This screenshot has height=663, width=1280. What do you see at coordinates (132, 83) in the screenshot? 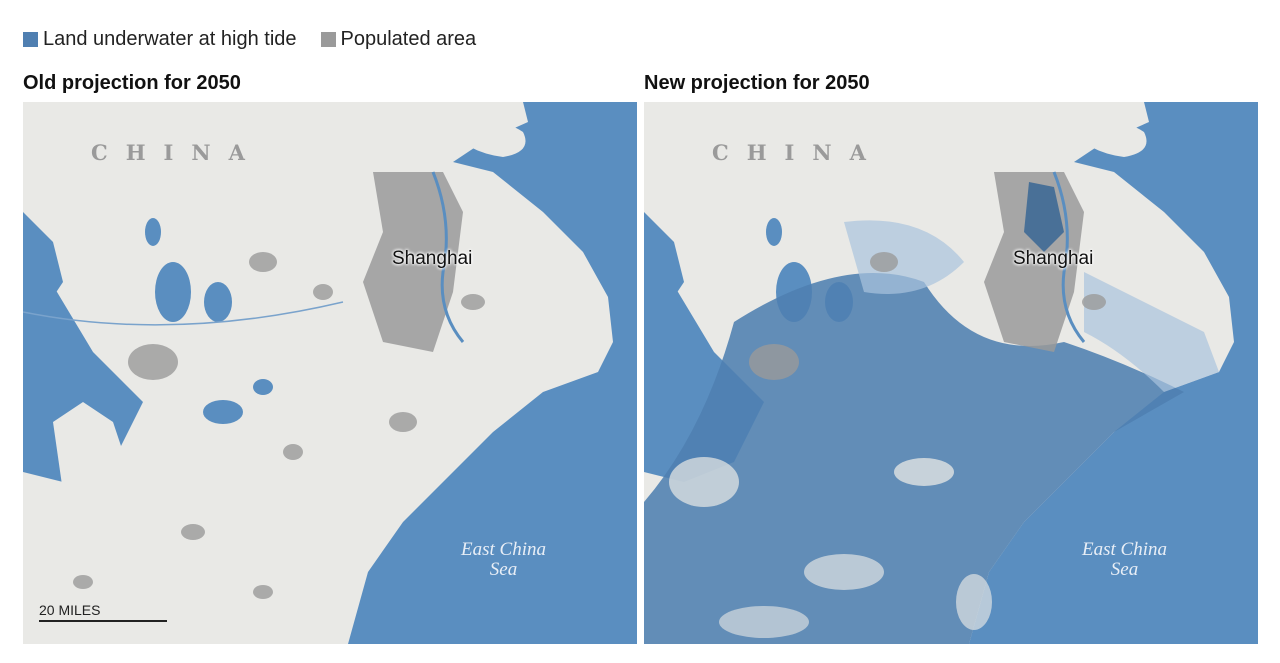
I see `old-projection-title: Old projection for 2050` at bounding box center [132, 83].